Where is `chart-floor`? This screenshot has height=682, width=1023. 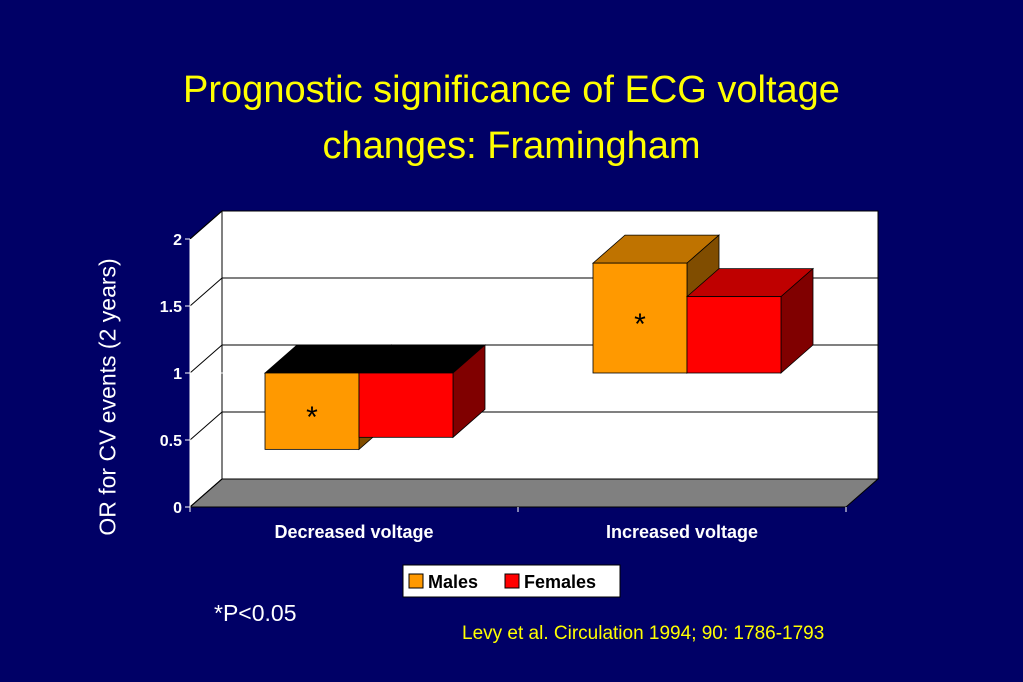 chart-floor is located at coordinates (534, 493).